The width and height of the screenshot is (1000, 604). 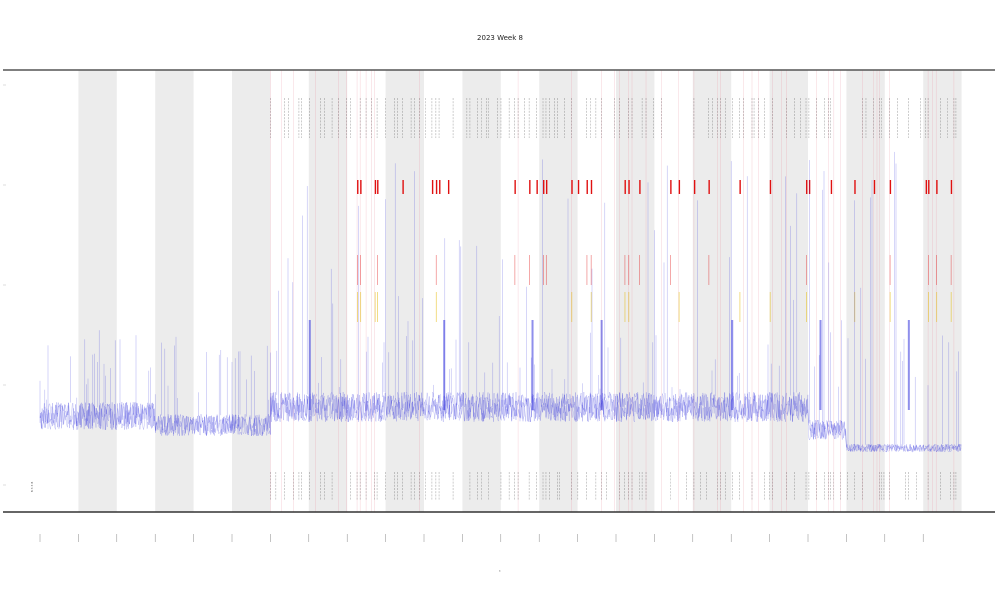 What do you see at coordinates (500, 38) in the screenshot?
I see `chart-title: 2023 Week 8` at bounding box center [500, 38].